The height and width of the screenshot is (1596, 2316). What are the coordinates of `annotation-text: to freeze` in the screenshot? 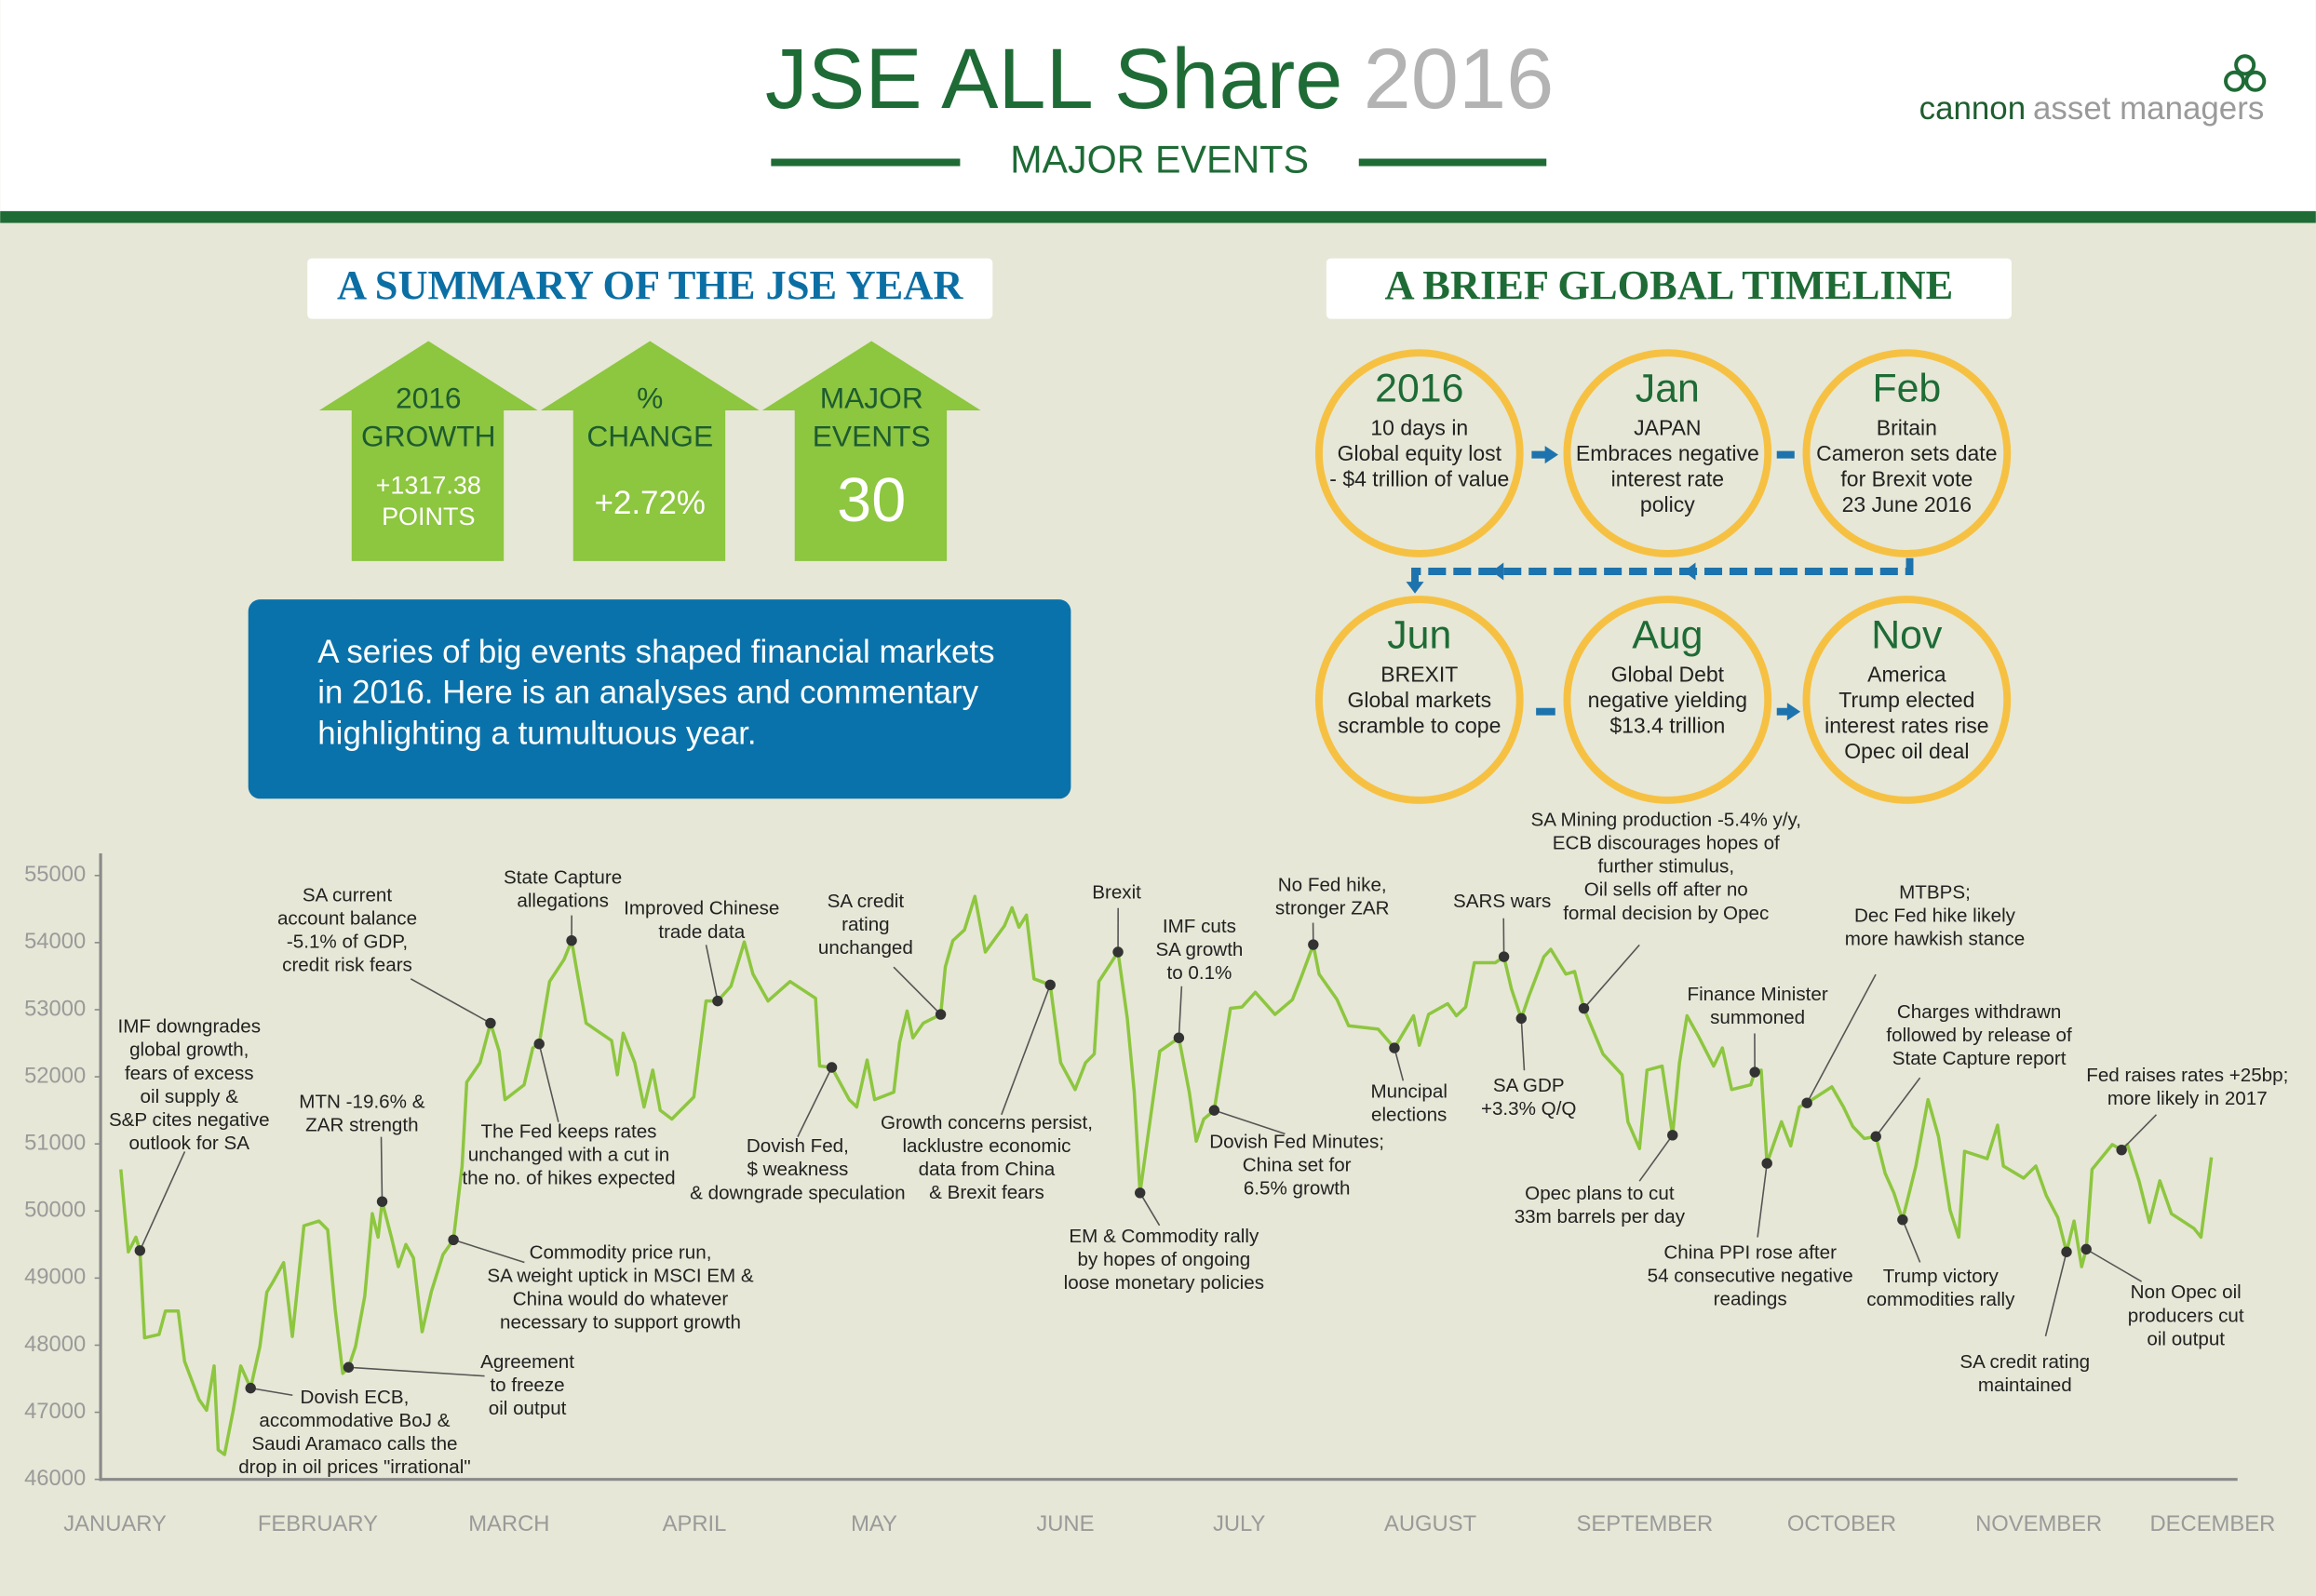 It's located at (527, 1385).